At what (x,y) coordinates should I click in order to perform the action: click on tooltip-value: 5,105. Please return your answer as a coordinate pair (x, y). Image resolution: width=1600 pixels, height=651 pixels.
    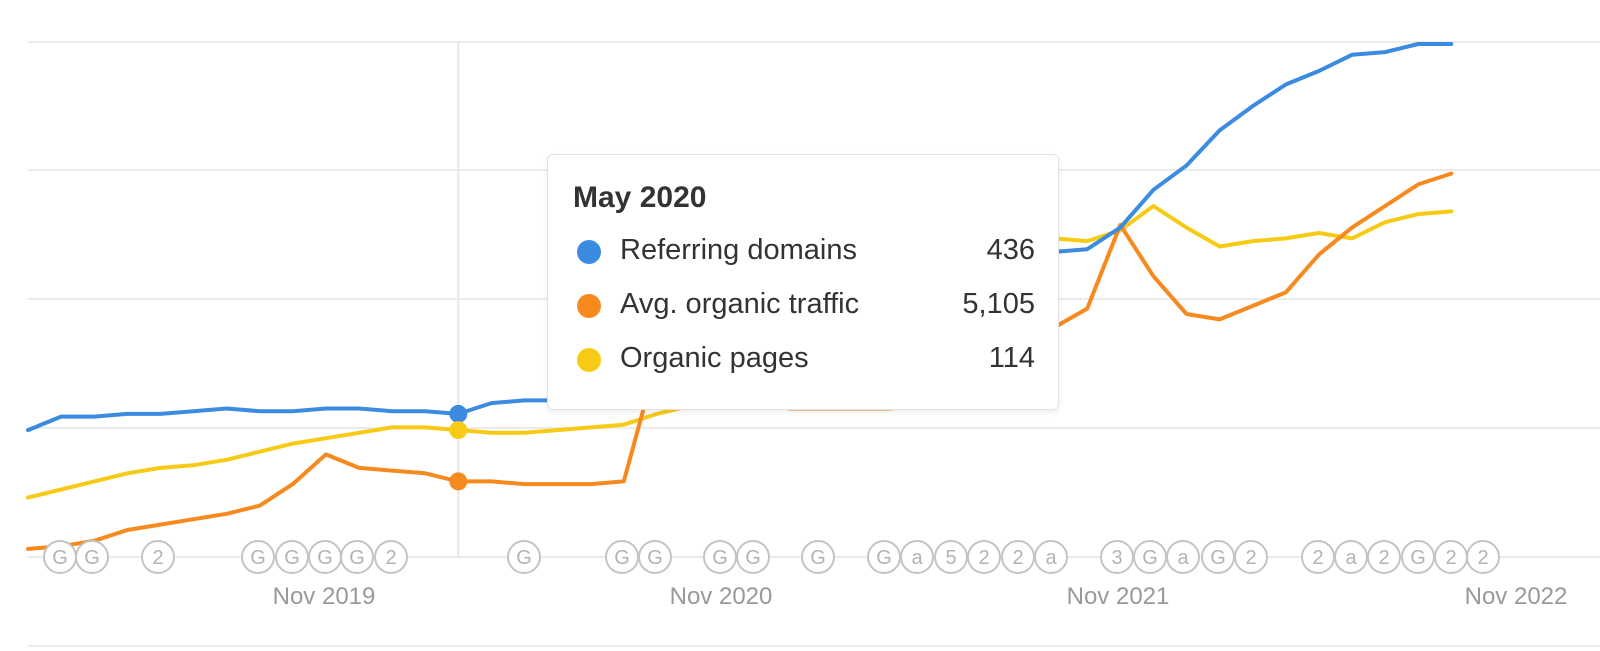
    Looking at the image, I should click on (998, 304).